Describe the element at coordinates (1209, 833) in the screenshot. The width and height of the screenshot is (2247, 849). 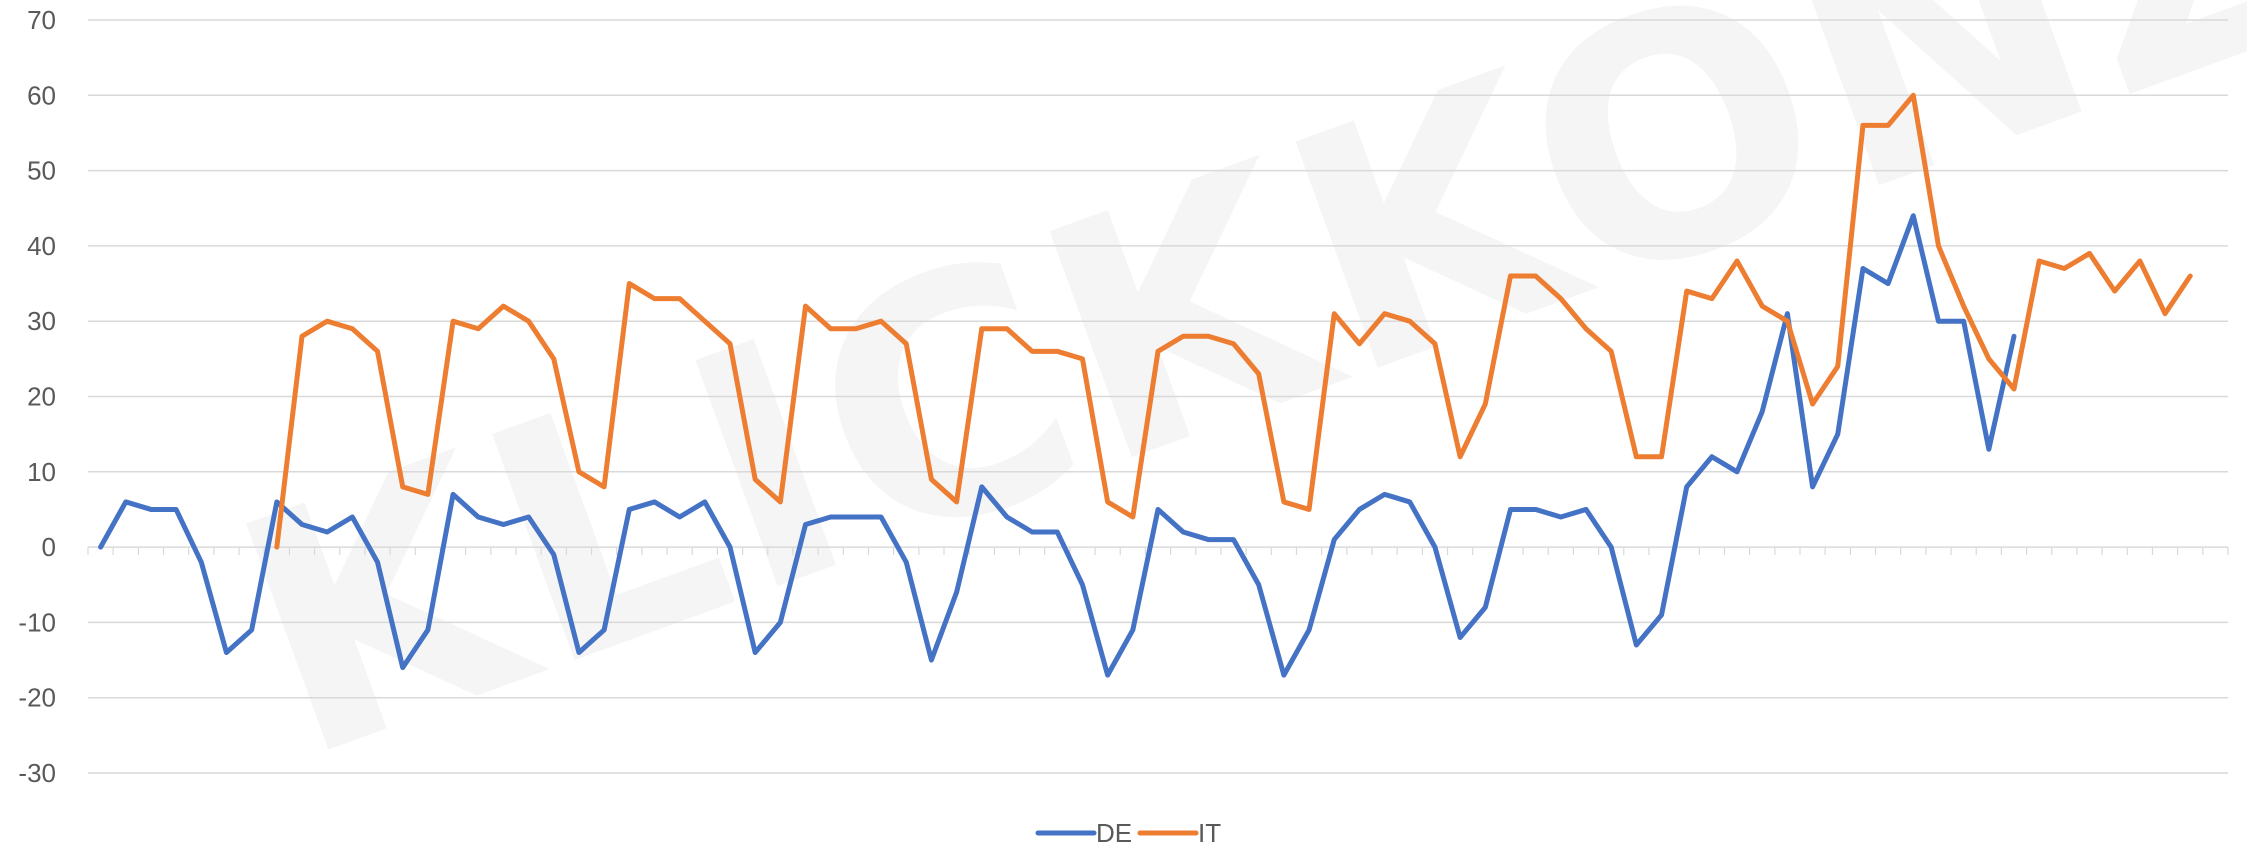
I see `legend-label-it: IT` at that location.